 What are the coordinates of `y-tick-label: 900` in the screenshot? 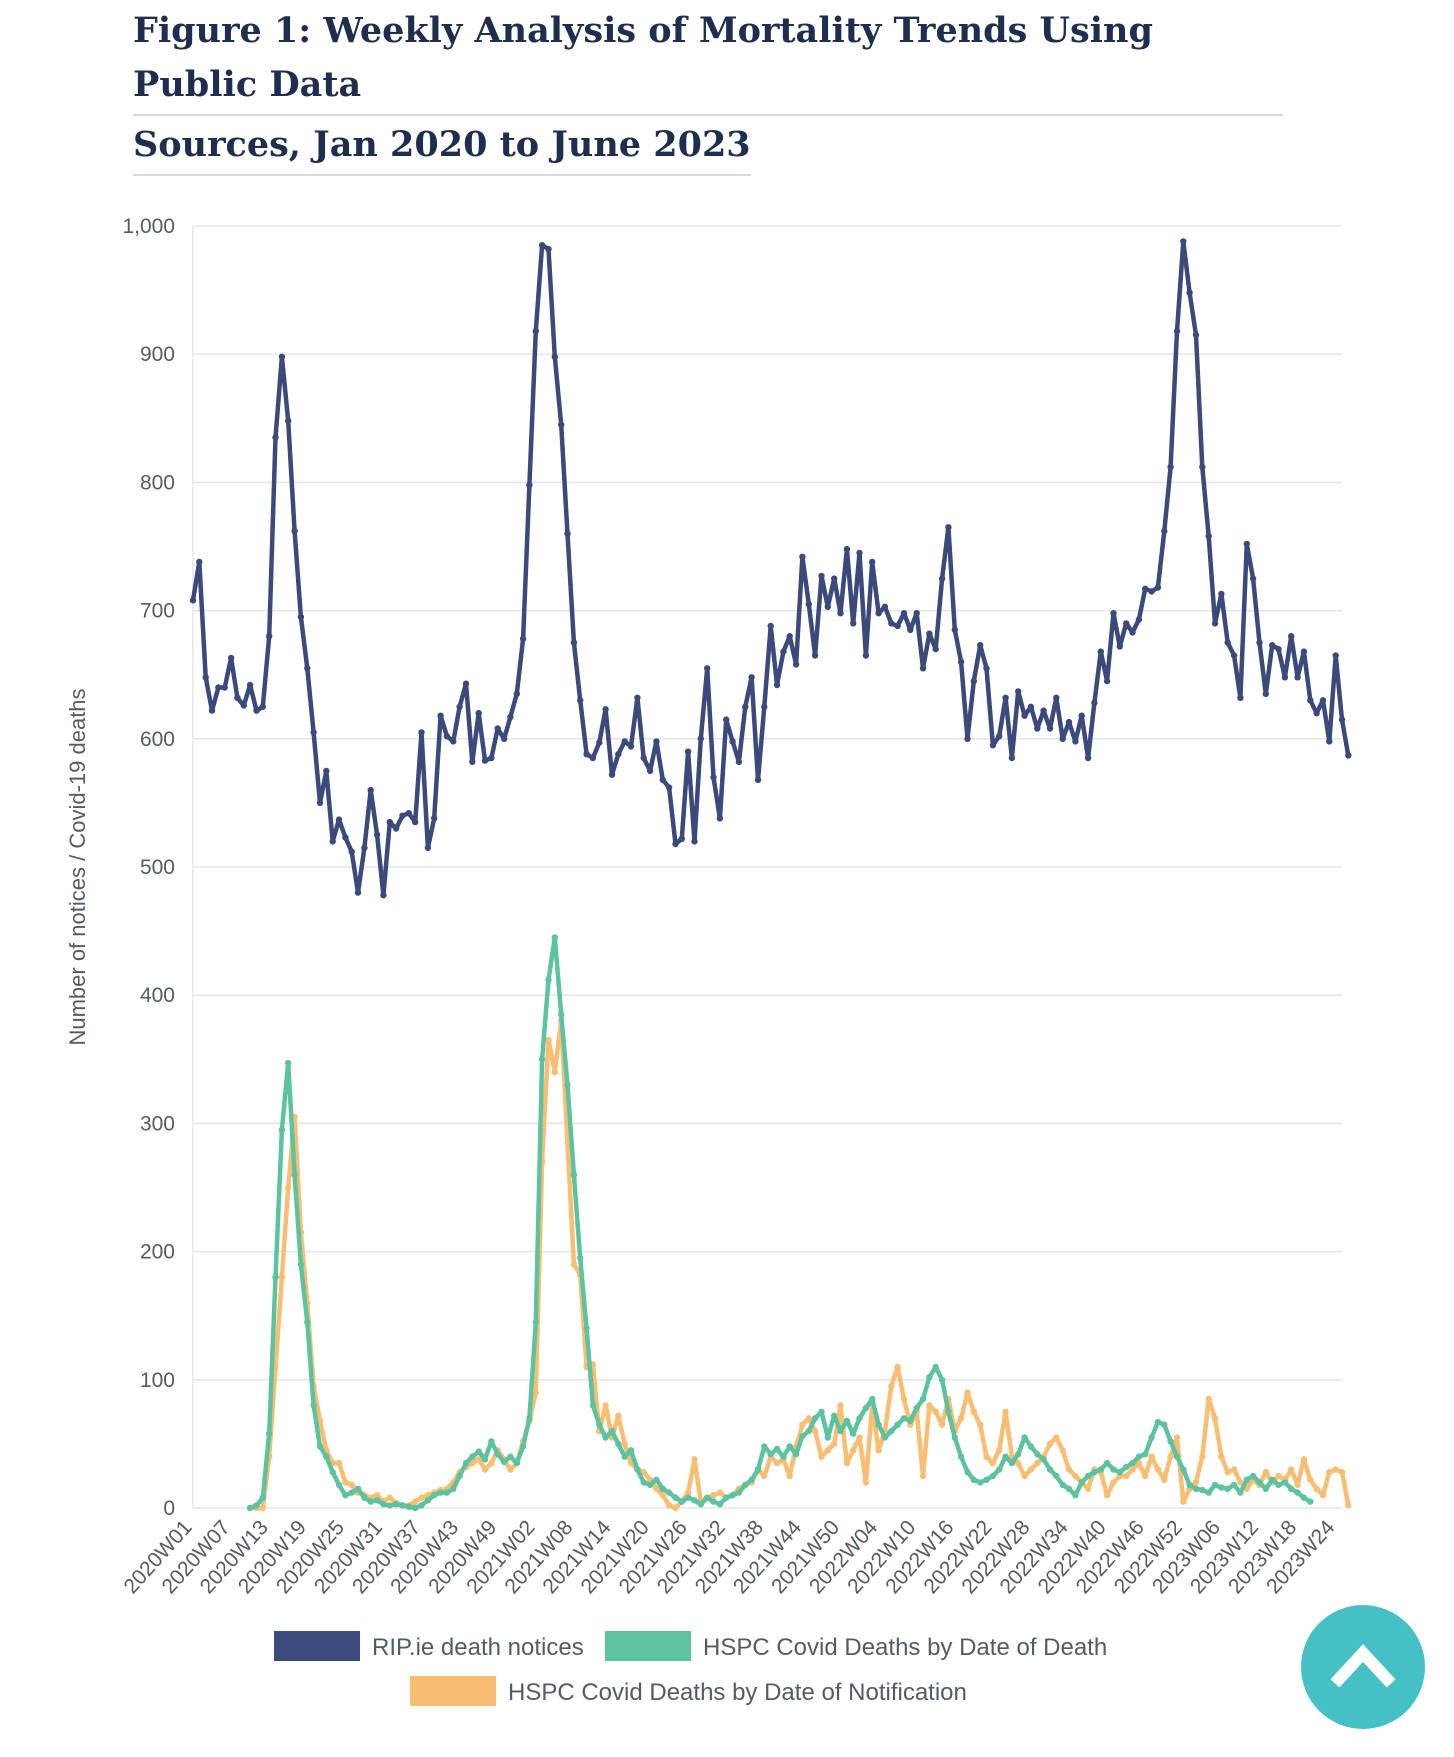 It's located at (157, 354).